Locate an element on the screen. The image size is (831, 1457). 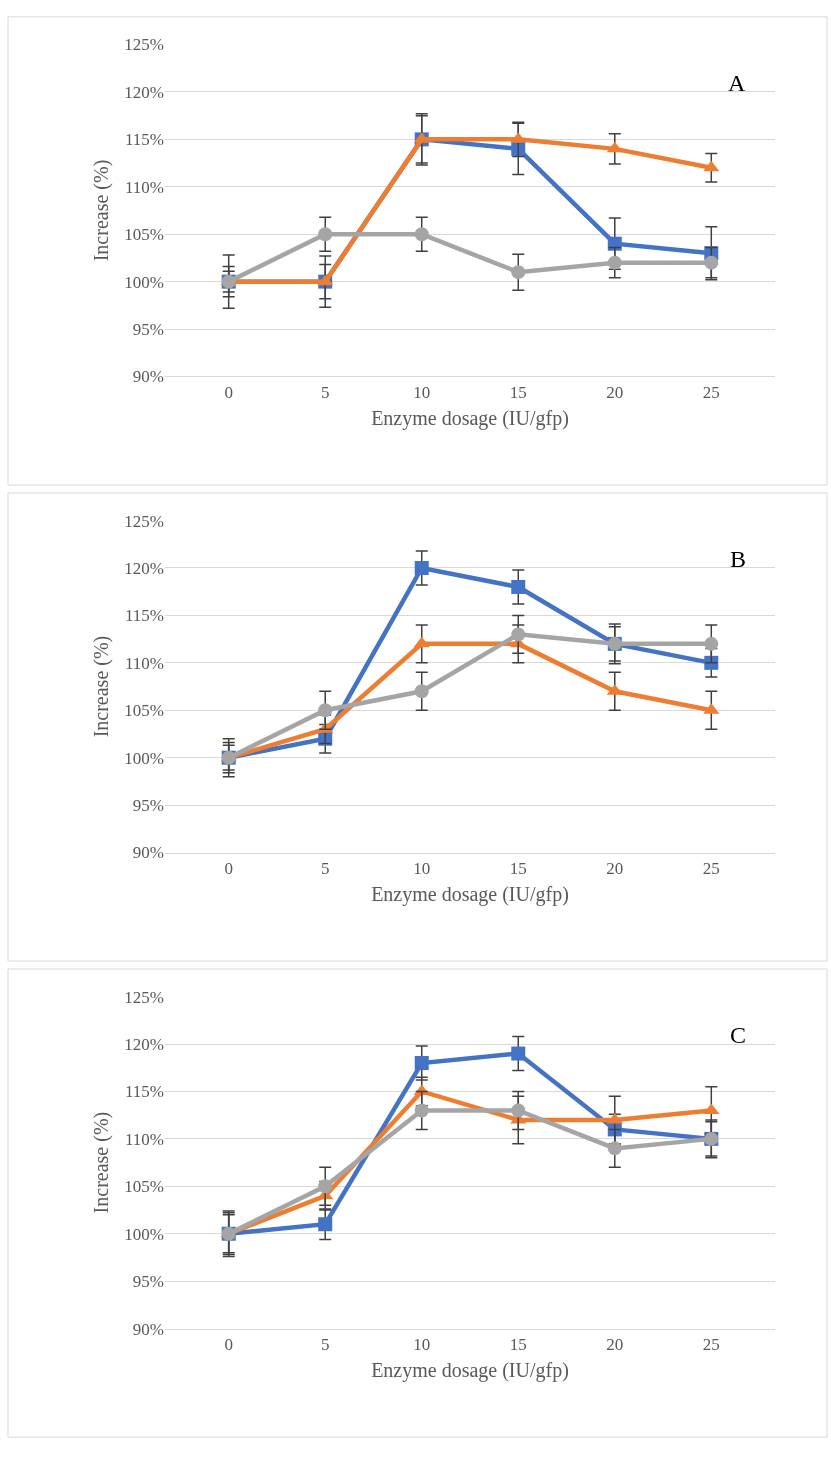
annotation: A is located at coordinates (737, 83).